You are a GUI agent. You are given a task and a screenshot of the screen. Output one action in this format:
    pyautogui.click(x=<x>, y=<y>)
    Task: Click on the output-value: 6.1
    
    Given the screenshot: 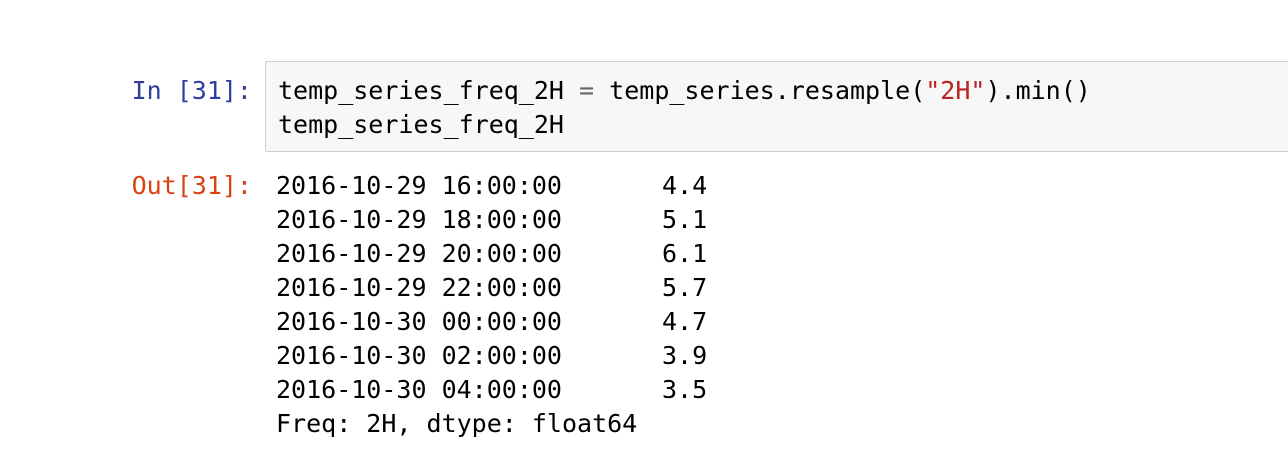 What is the action you would take?
    pyautogui.click(x=685, y=253)
    